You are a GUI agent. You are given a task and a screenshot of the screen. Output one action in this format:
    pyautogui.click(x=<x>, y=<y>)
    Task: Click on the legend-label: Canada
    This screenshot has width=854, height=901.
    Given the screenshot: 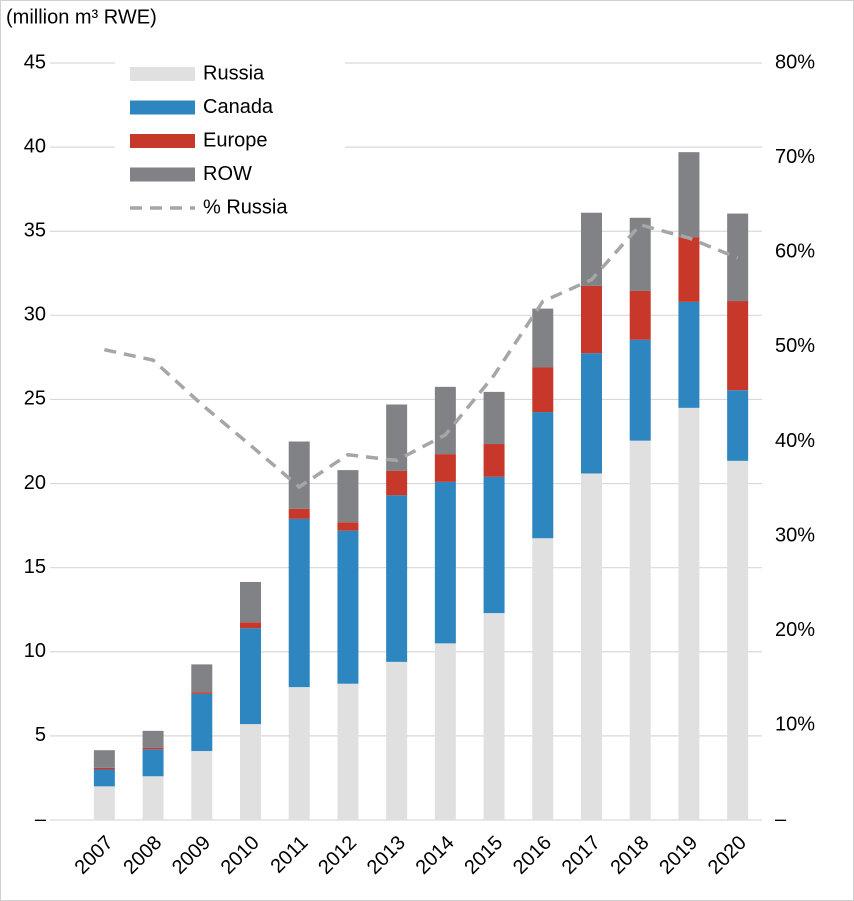 What is the action you would take?
    pyautogui.click(x=238, y=107)
    